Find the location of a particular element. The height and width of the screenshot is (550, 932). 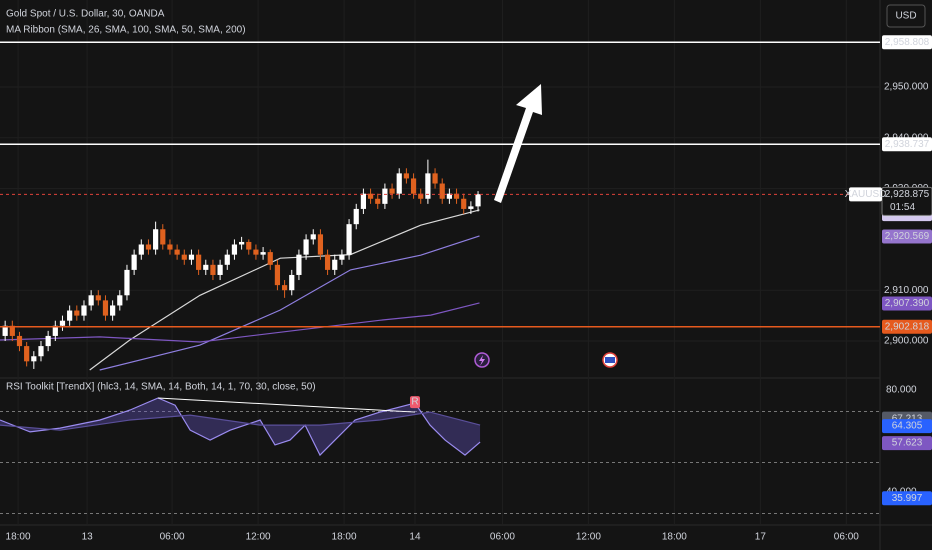

divergence-marker is located at coordinates (414, 402).